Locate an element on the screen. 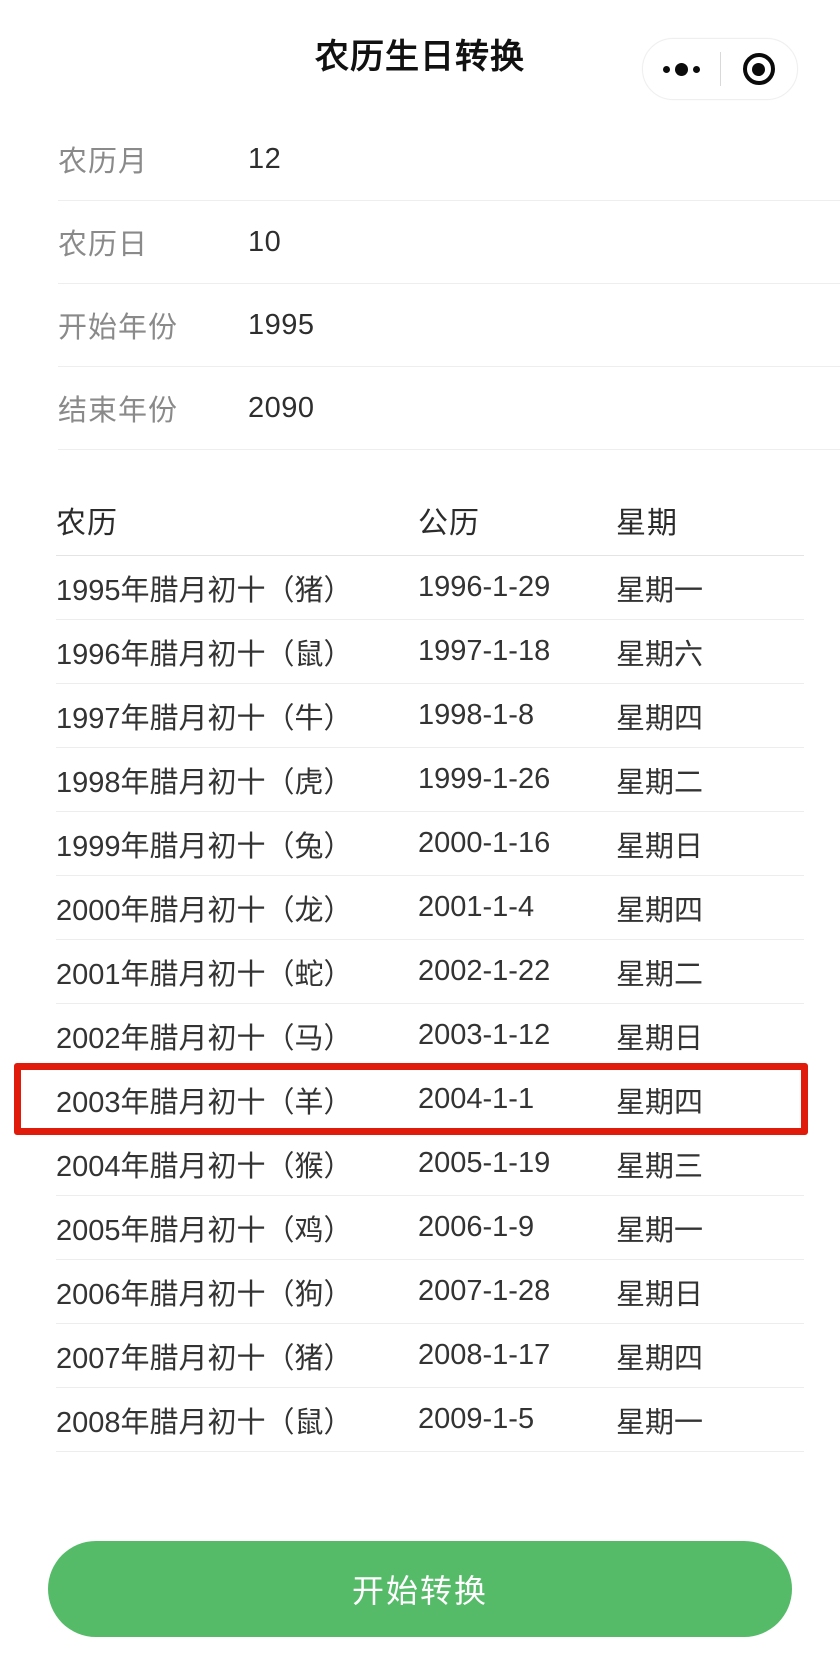 The image size is (840, 1654). capsule-divider is located at coordinates (720, 69).